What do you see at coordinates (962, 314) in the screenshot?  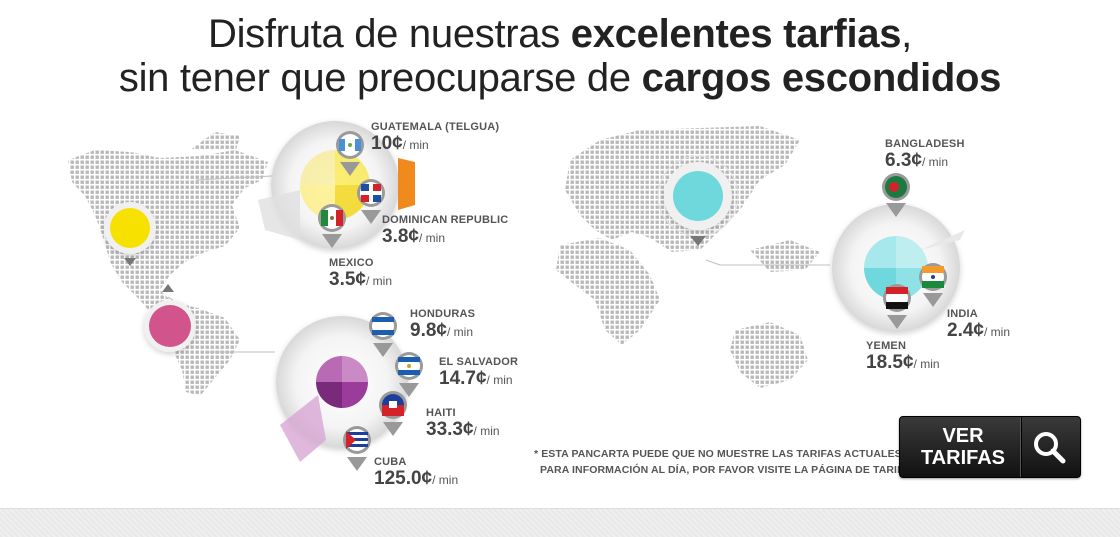 I see `country-name: INDIA` at bounding box center [962, 314].